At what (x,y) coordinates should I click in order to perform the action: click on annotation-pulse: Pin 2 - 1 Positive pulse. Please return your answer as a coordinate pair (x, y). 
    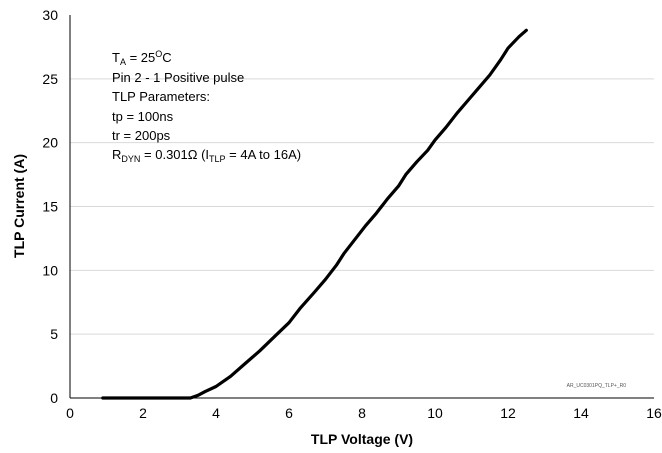
    Looking at the image, I should click on (178, 77).